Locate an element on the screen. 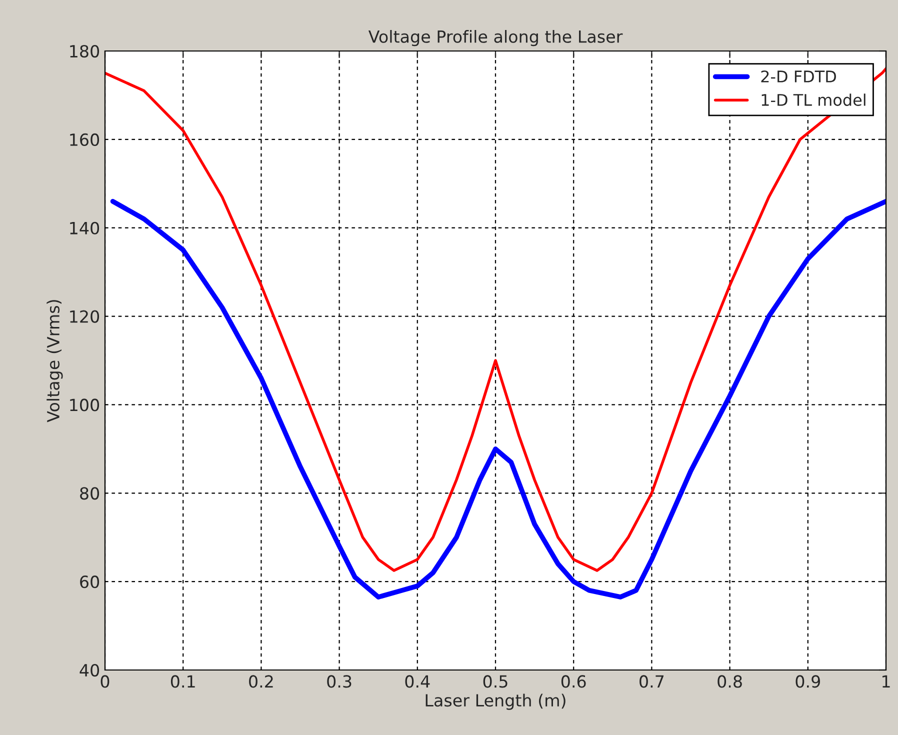 This screenshot has height=735, width=898. y-tick-label: 80 is located at coordinates (90, 493).